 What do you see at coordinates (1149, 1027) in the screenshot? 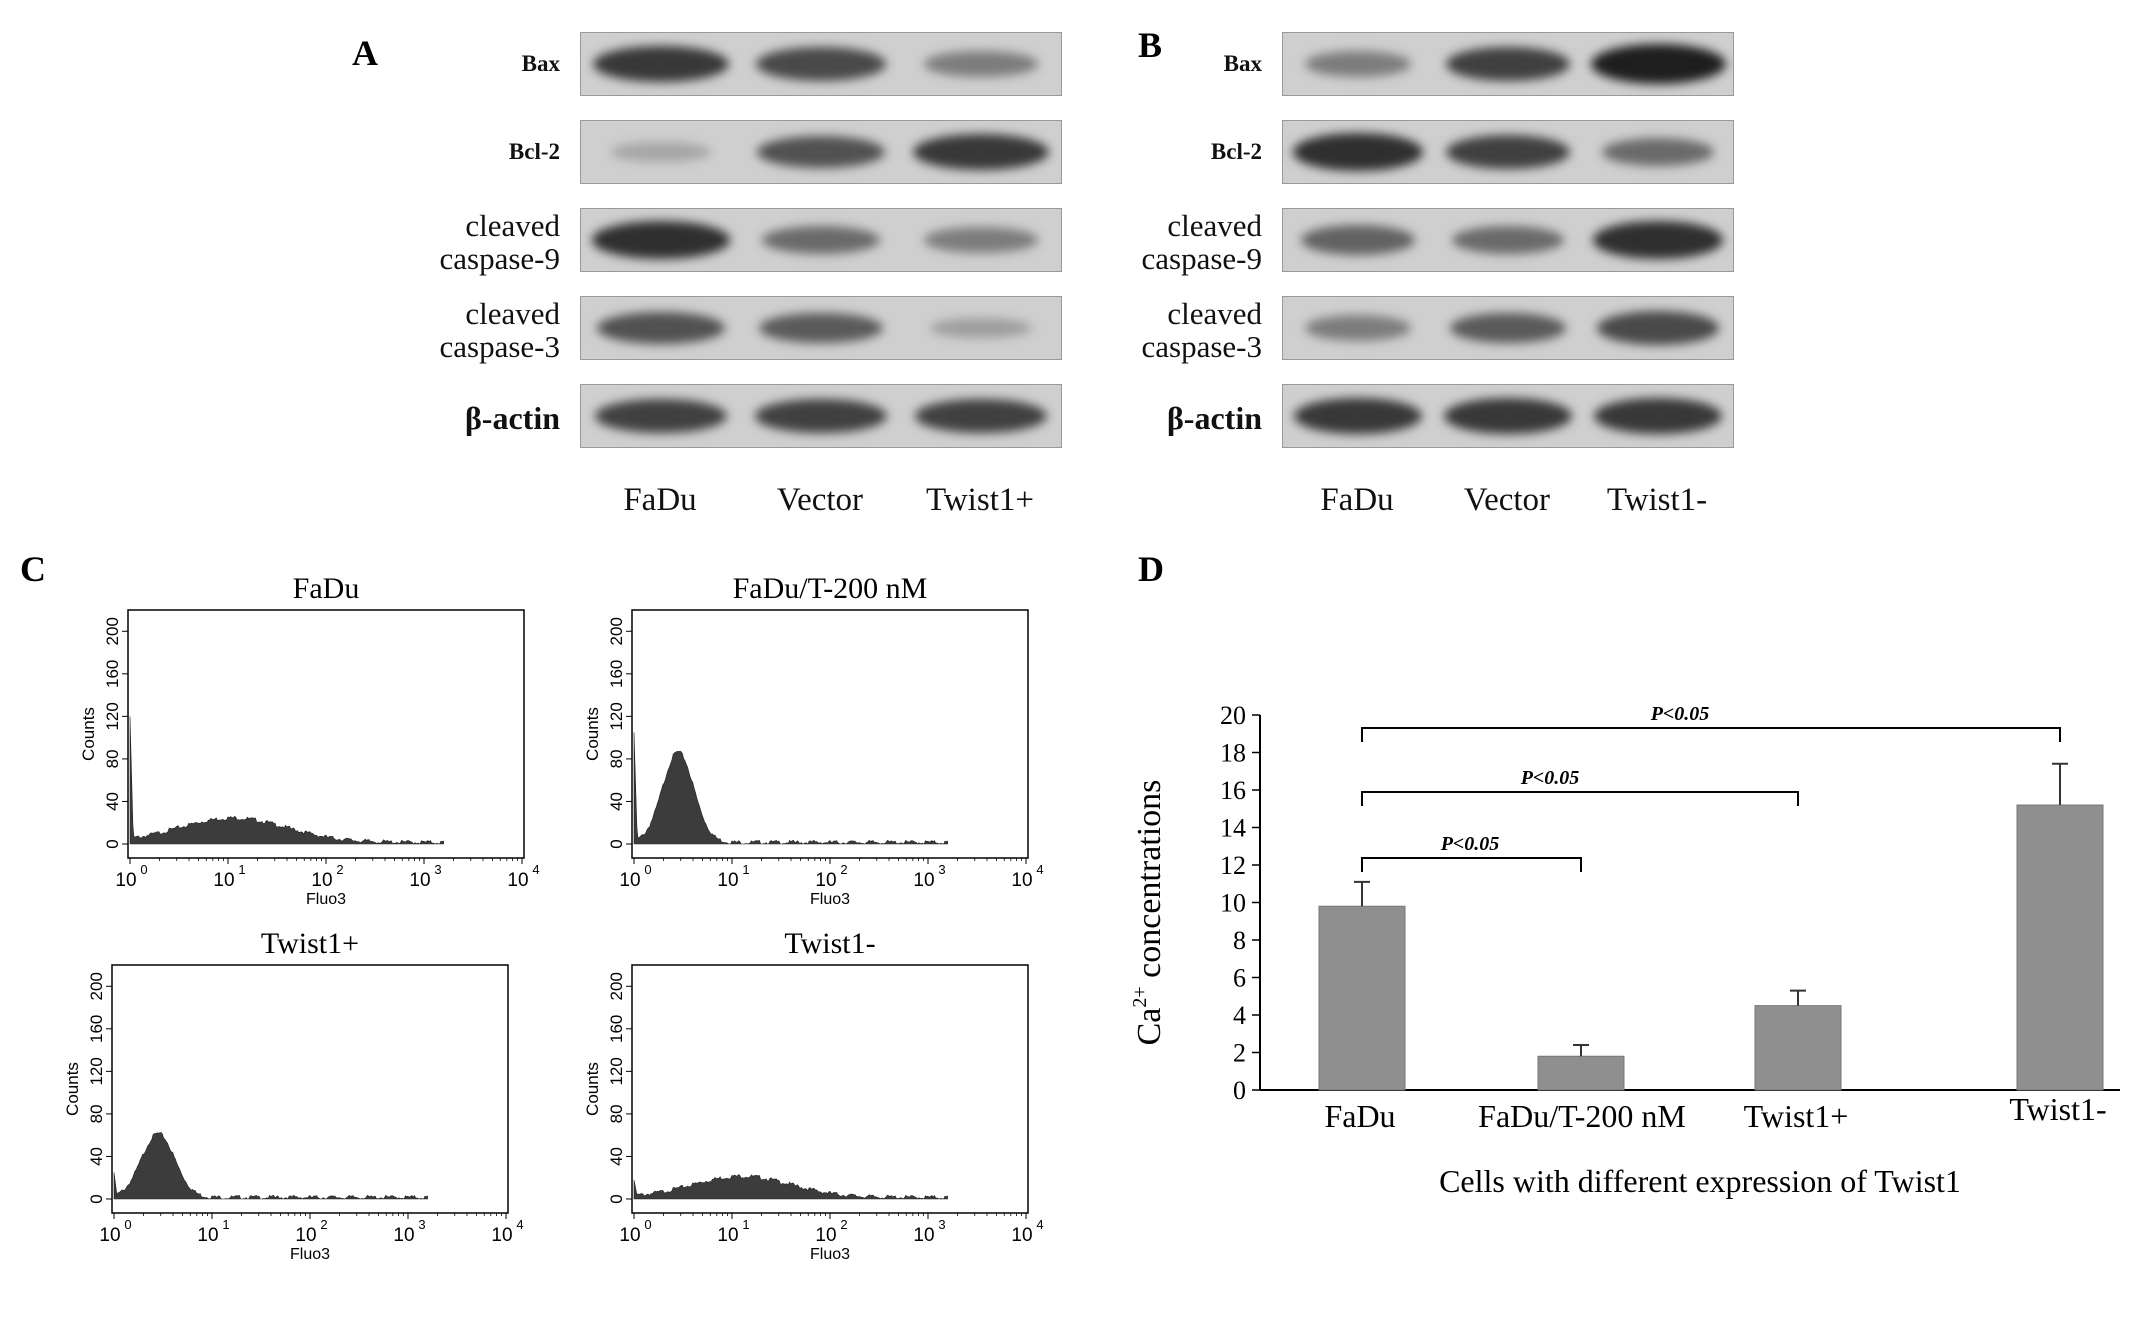
I see `y-axis-label-main: Ca` at bounding box center [1149, 1027].